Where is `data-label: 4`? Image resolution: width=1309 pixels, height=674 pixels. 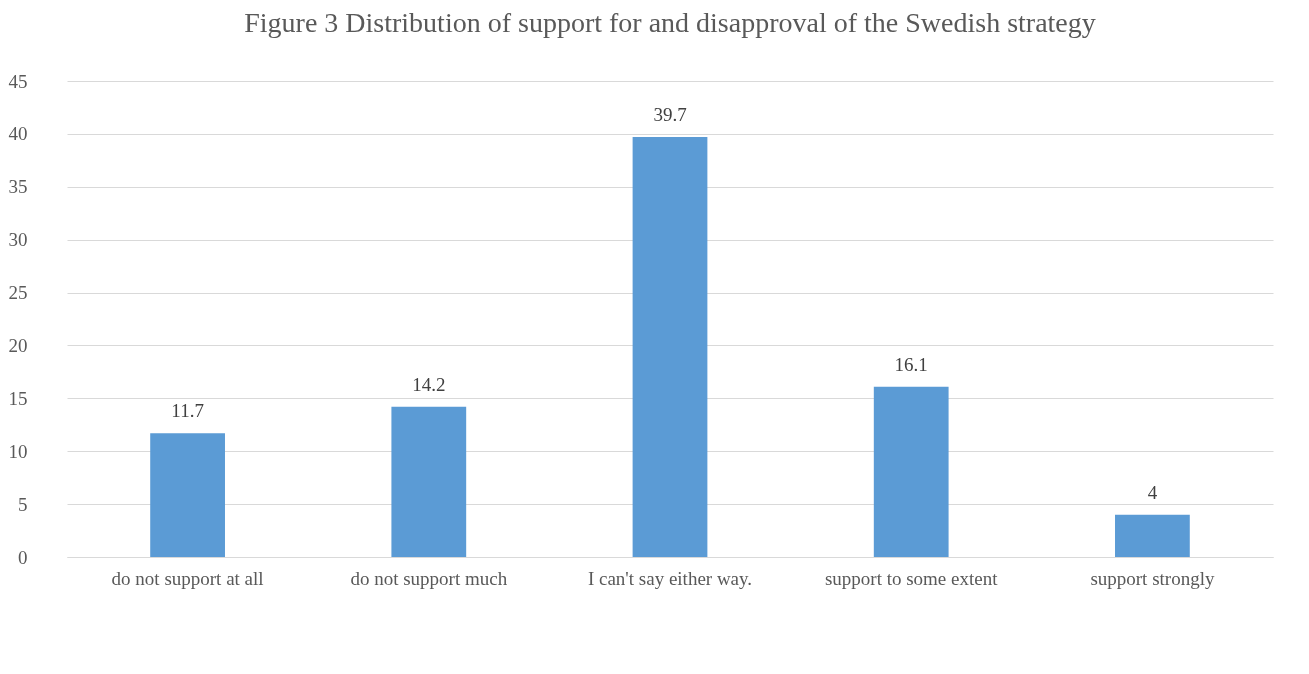 data-label: 4 is located at coordinates (1152, 492).